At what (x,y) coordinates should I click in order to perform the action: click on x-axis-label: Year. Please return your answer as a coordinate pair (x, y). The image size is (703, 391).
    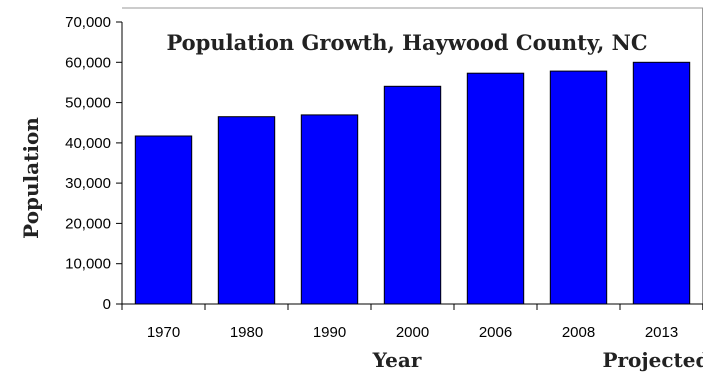
    Looking at the image, I should click on (397, 360).